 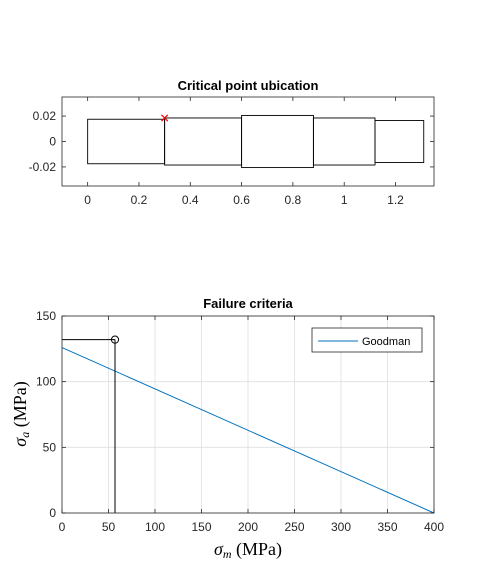 What do you see at coordinates (248, 527) in the screenshot?
I see `chart2-x-tick-label: 200` at bounding box center [248, 527].